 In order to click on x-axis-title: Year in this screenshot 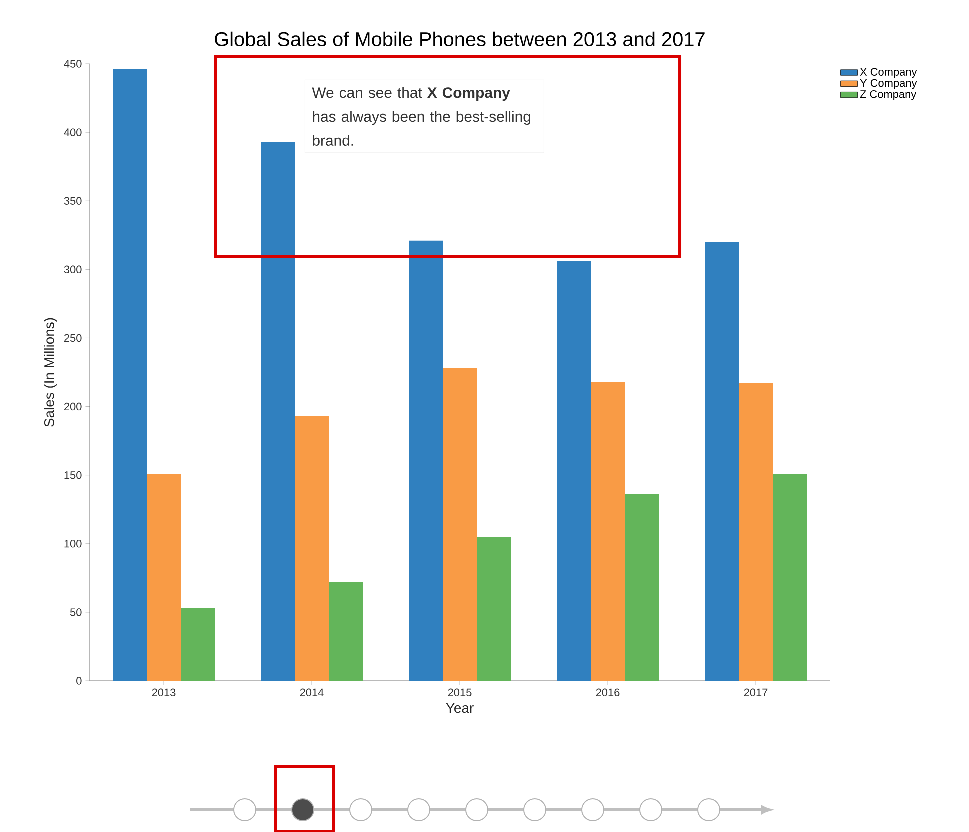, I will do `click(460, 708)`.